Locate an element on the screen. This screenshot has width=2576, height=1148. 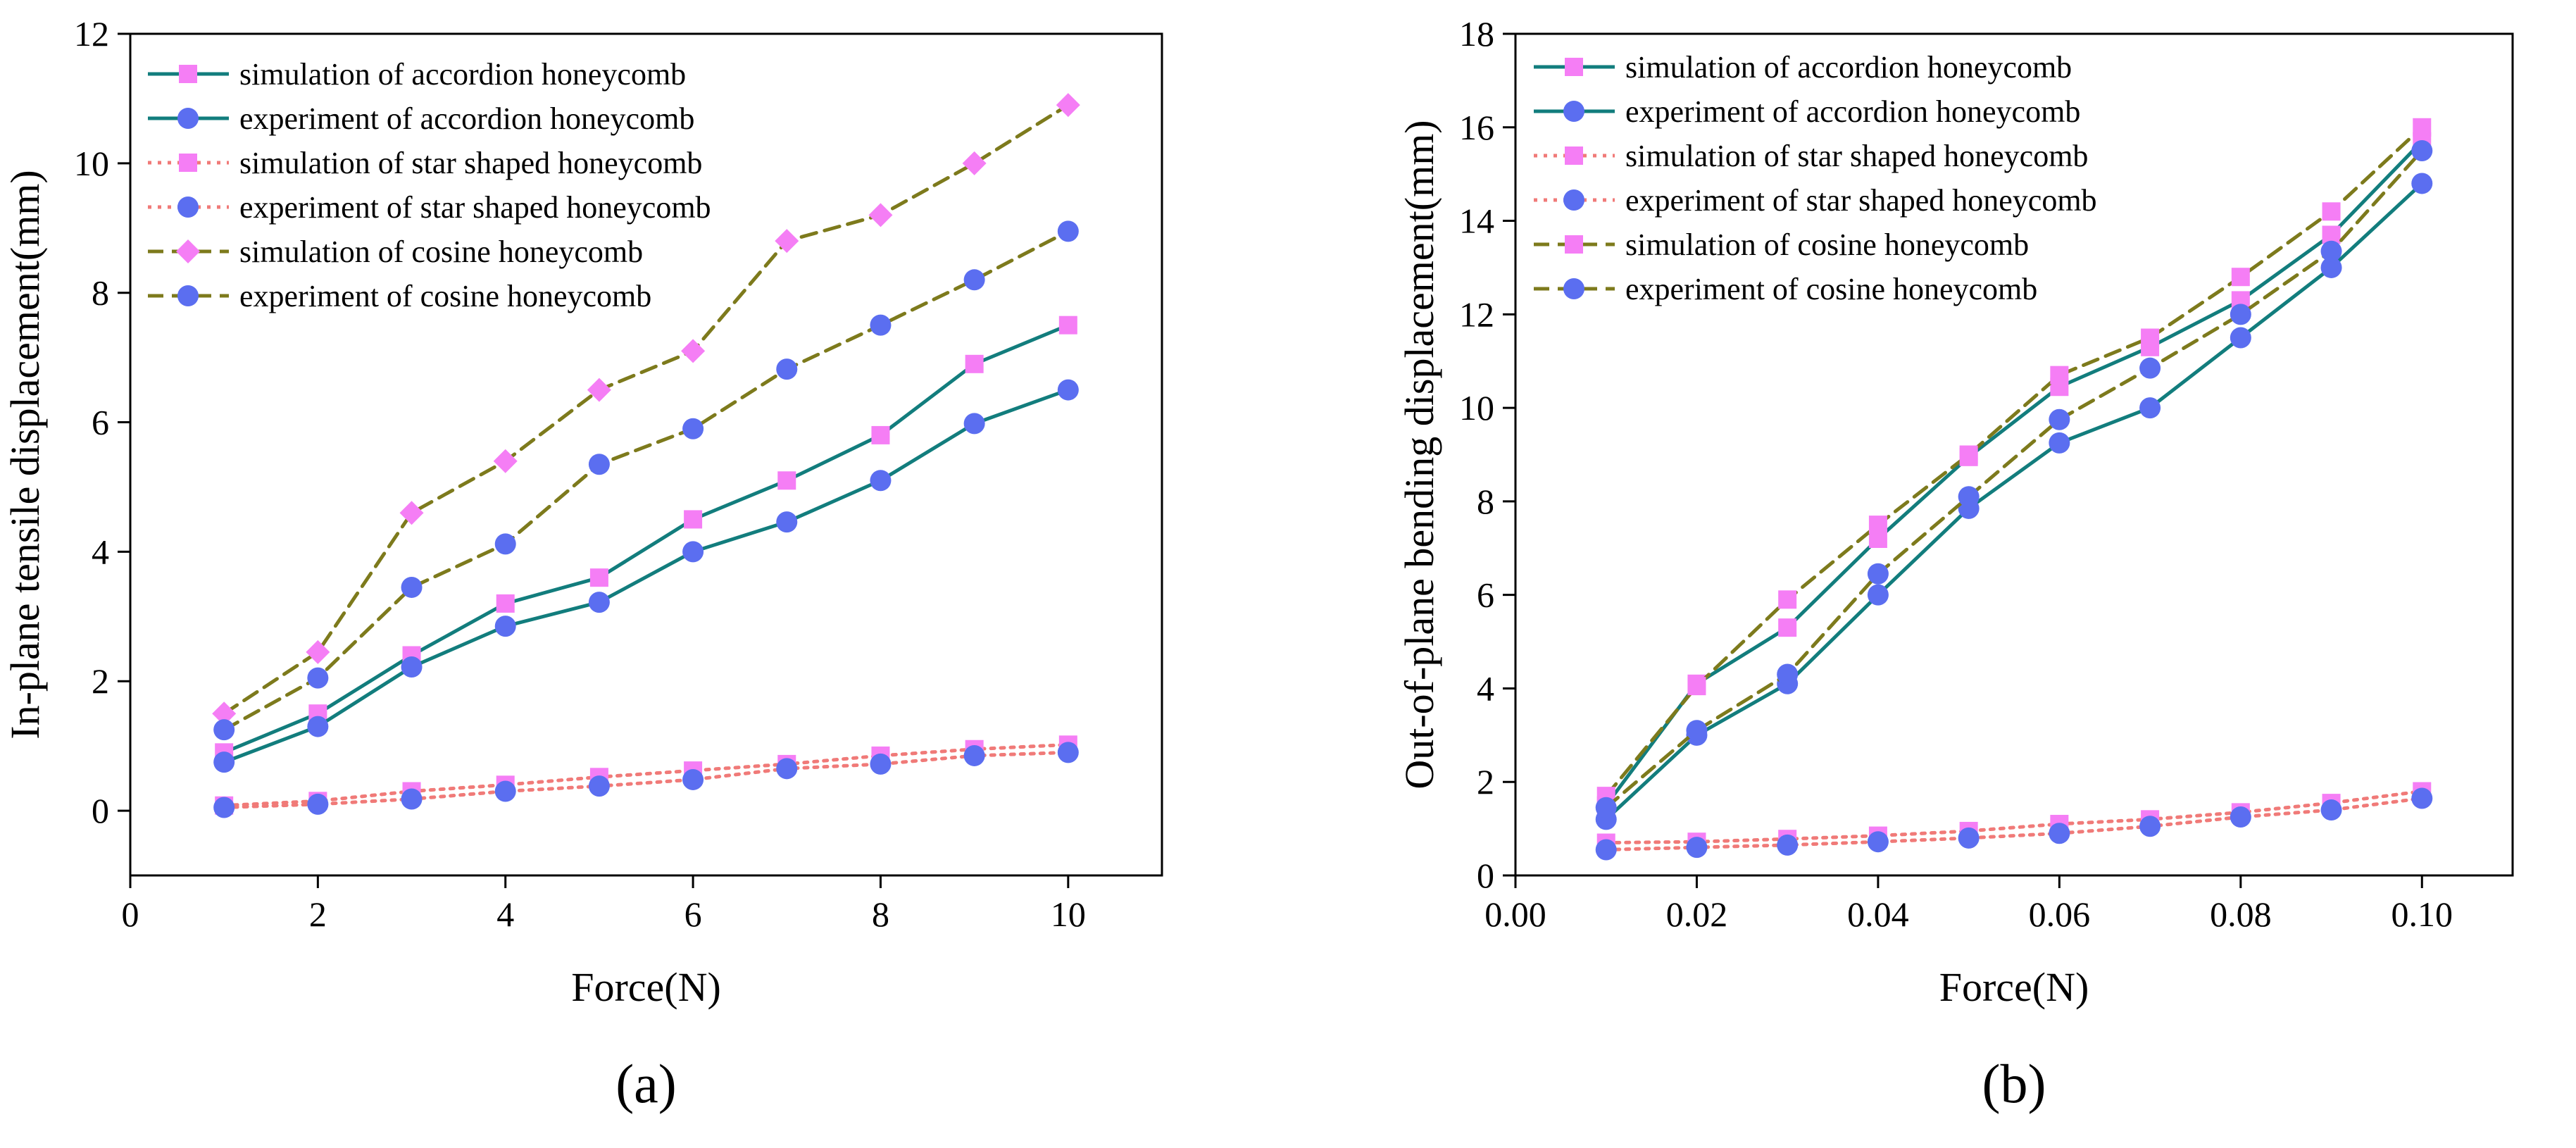
legend-item: simulation of accordion honeycomb is located at coordinates (1803, 67).